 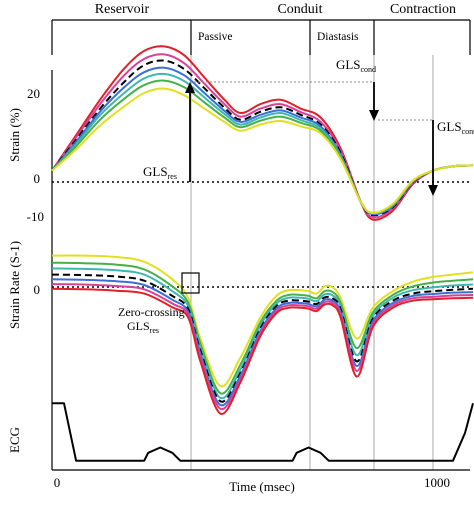 I want to click on zero-crossing-line2: GLSres, so click(x=143, y=327).